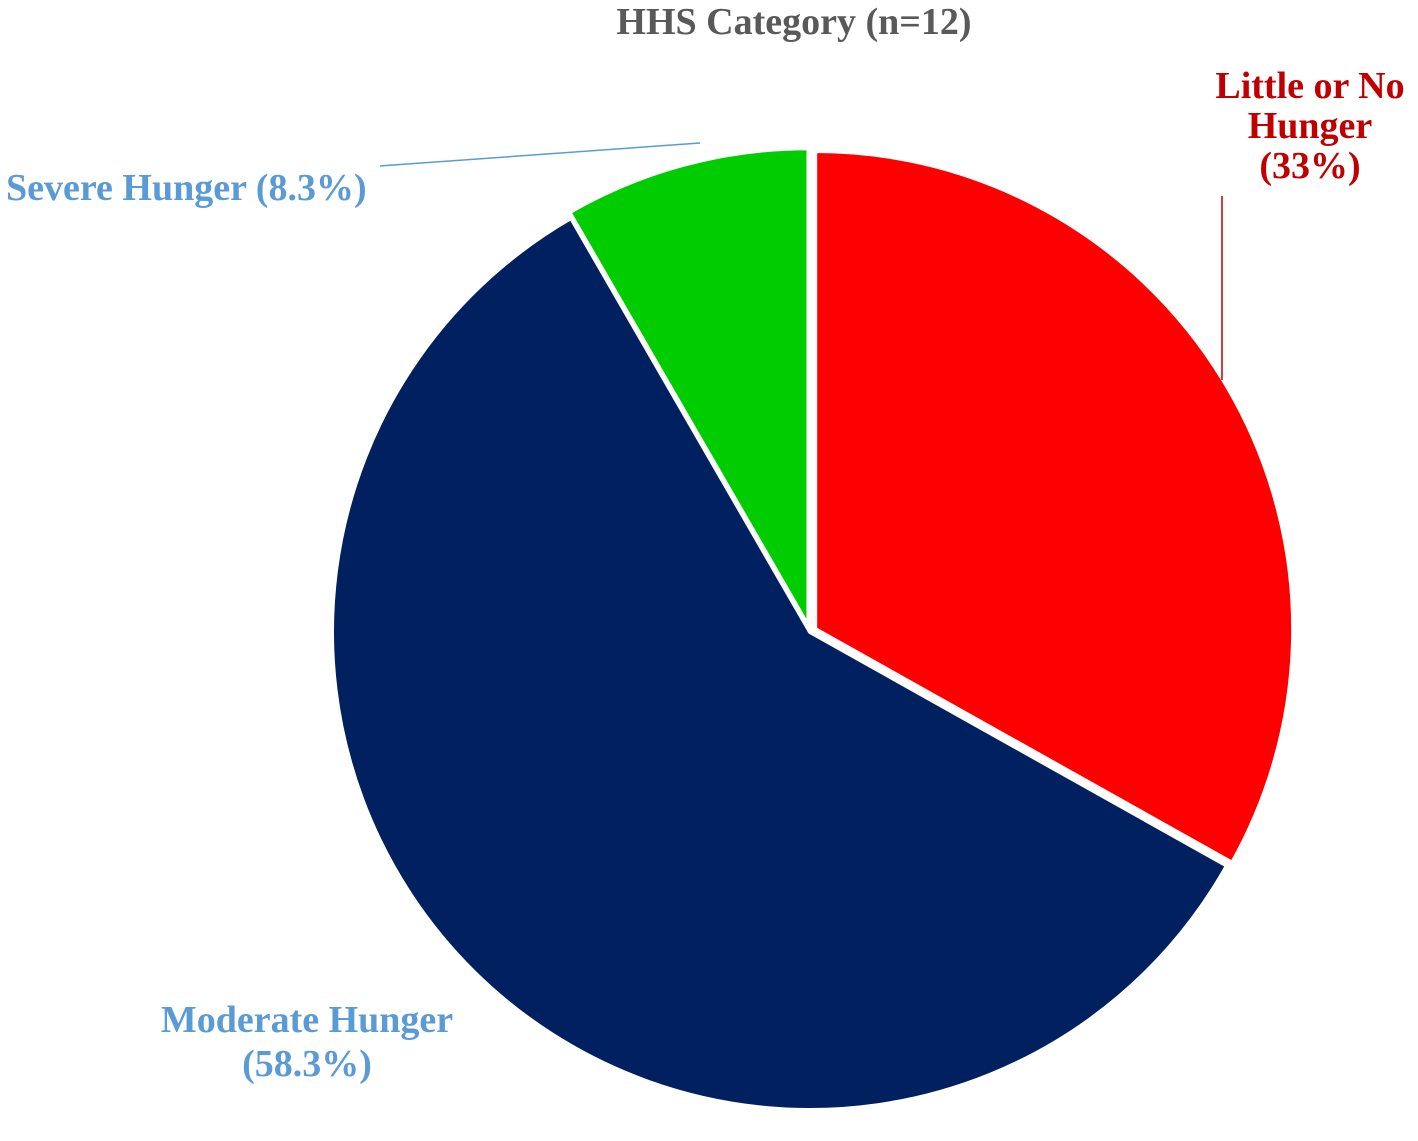 This screenshot has height=1141, width=1418. Describe the element at coordinates (1309, 86) in the screenshot. I see `slice-label-0-line-0: Little or No` at that location.